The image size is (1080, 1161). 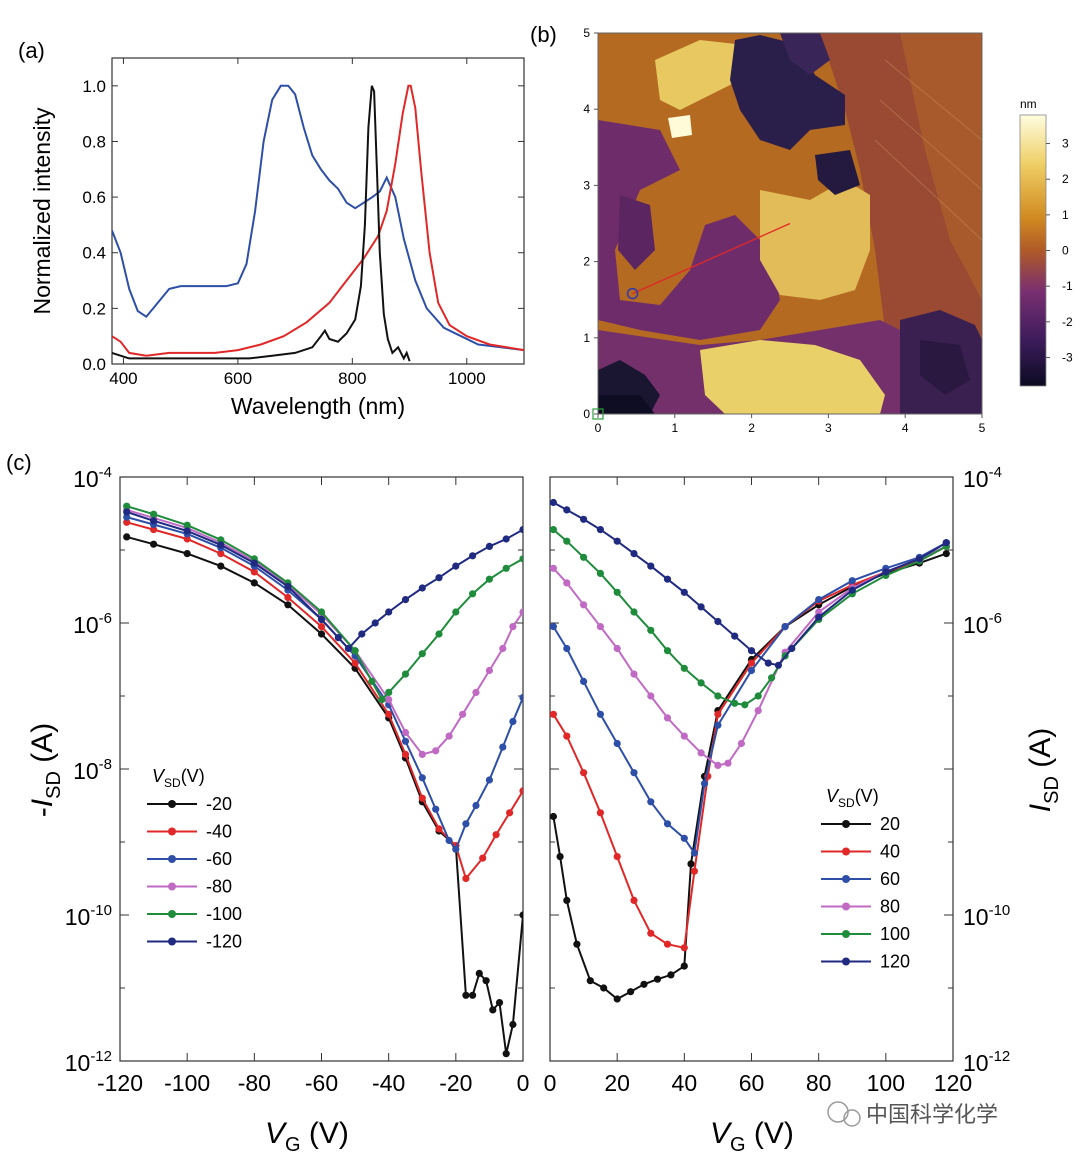 What do you see at coordinates (88, 916) in the screenshot?
I see `y-tick-label: 10-10` at bounding box center [88, 916].